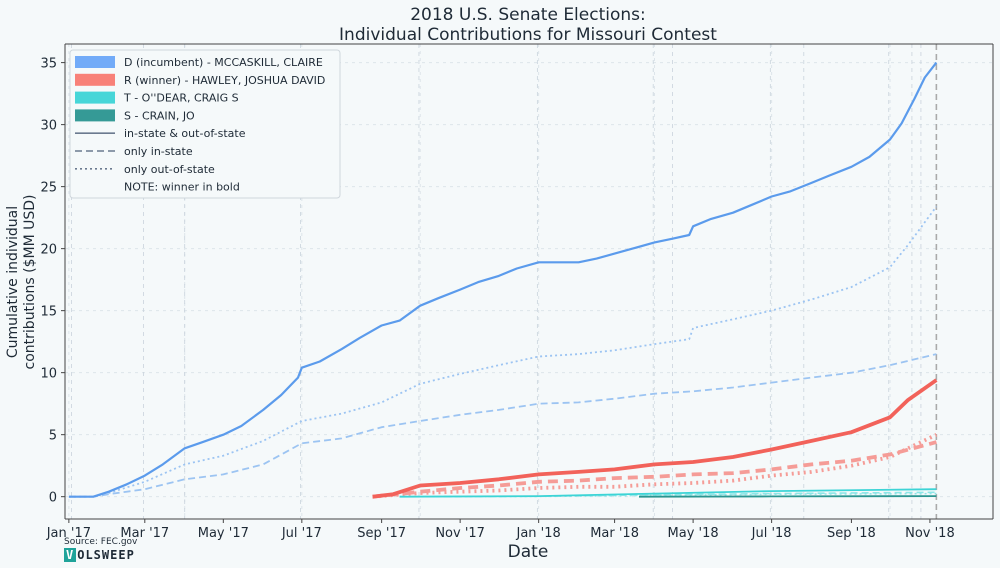  I want to click on legend-label: in-state & out-of-state, so click(185, 133).